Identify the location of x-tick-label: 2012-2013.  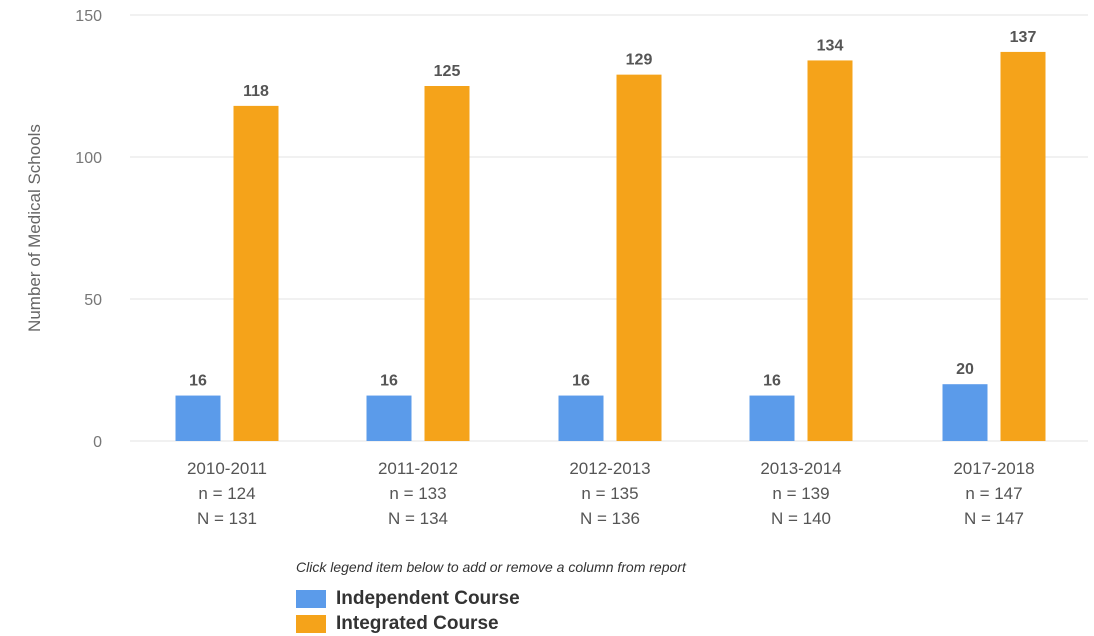
(609, 468).